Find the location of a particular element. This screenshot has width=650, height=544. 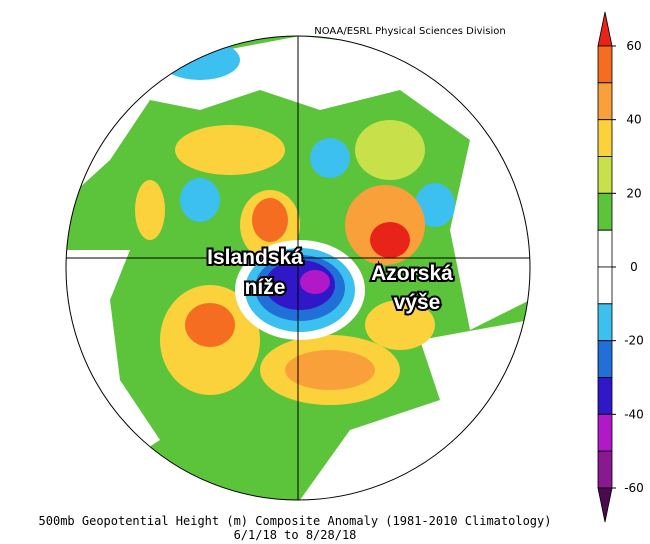

colorbar-tick-label: -40 is located at coordinates (634, 414).